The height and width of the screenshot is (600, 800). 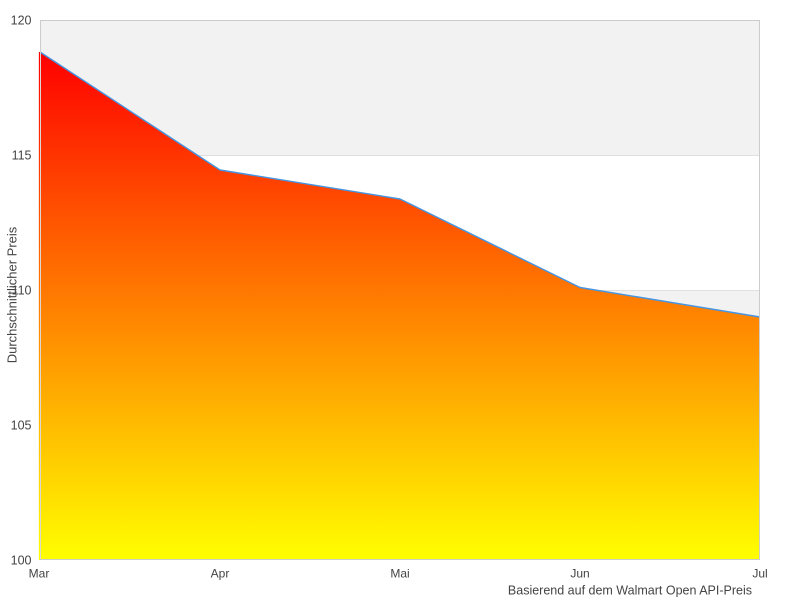 What do you see at coordinates (21, 425) in the screenshot?
I see `svg-text: 105` at bounding box center [21, 425].